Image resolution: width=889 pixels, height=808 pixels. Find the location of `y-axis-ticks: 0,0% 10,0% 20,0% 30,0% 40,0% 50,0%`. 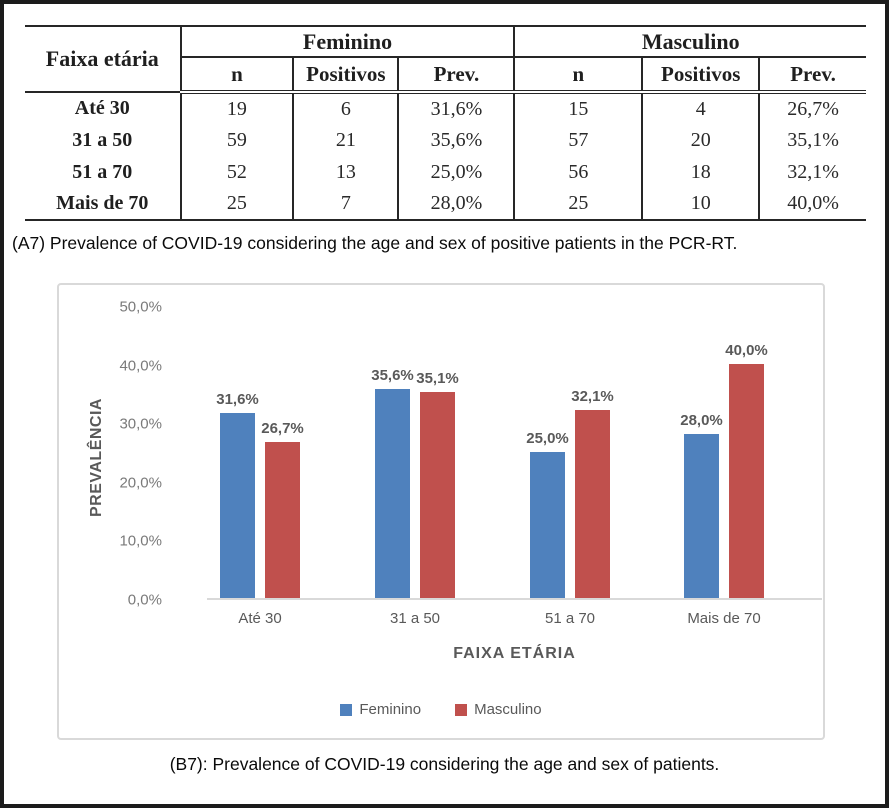

y-axis-ticks: 0,0% 10,0% 20,0% 30,0% 40,0% 50,0% is located at coordinates (110, 454).